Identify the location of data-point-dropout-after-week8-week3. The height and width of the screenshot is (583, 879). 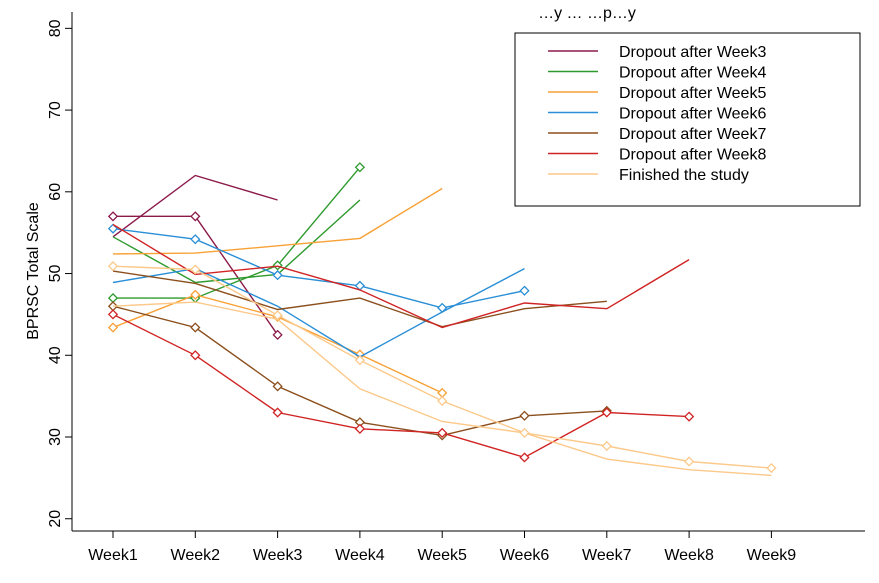
(277, 412).